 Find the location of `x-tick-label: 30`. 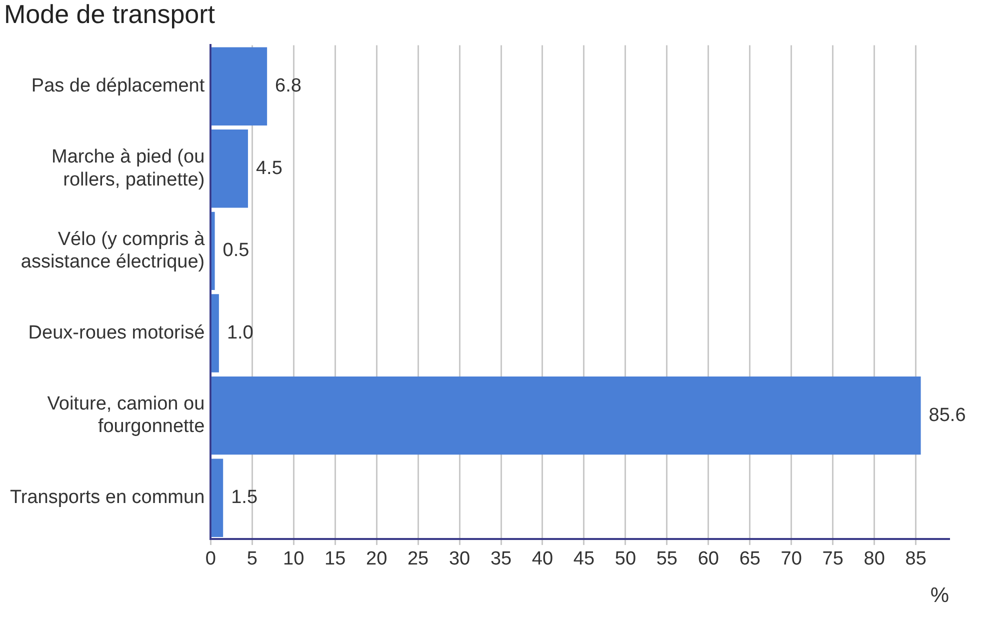

x-tick-label: 30 is located at coordinates (459, 559).